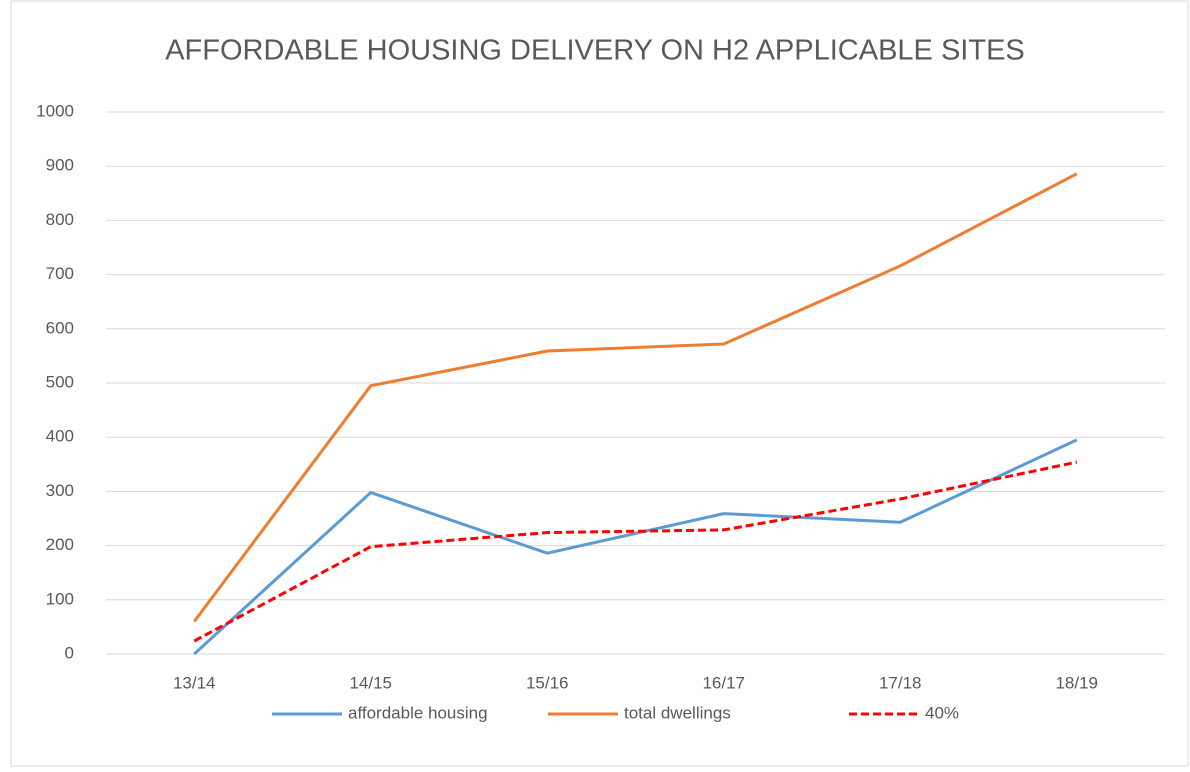 The image size is (1190, 772). Describe the element at coordinates (194, 682) in the screenshot. I see `x-tick-label: 13/14` at that location.